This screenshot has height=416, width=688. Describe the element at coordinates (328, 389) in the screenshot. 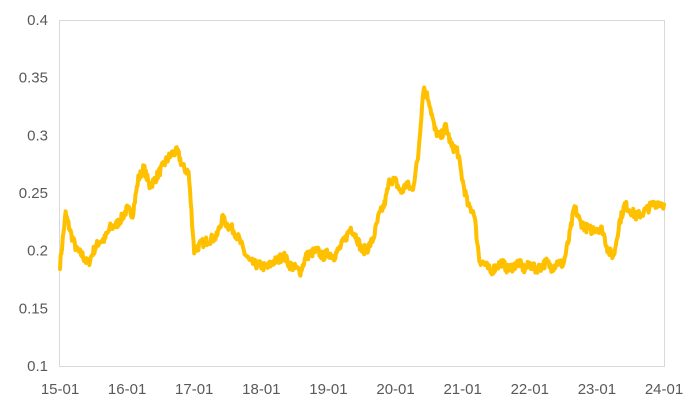

I see `x-tick-label: 19-01` at that location.